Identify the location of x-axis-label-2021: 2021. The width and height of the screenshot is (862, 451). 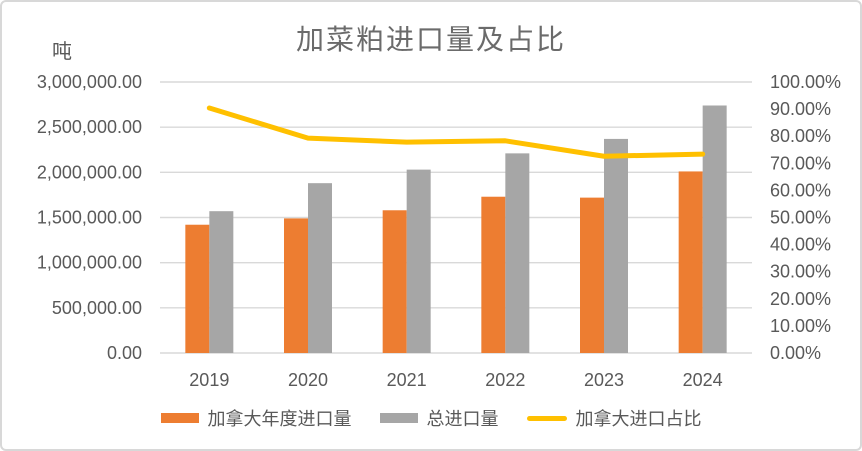
(407, 380).